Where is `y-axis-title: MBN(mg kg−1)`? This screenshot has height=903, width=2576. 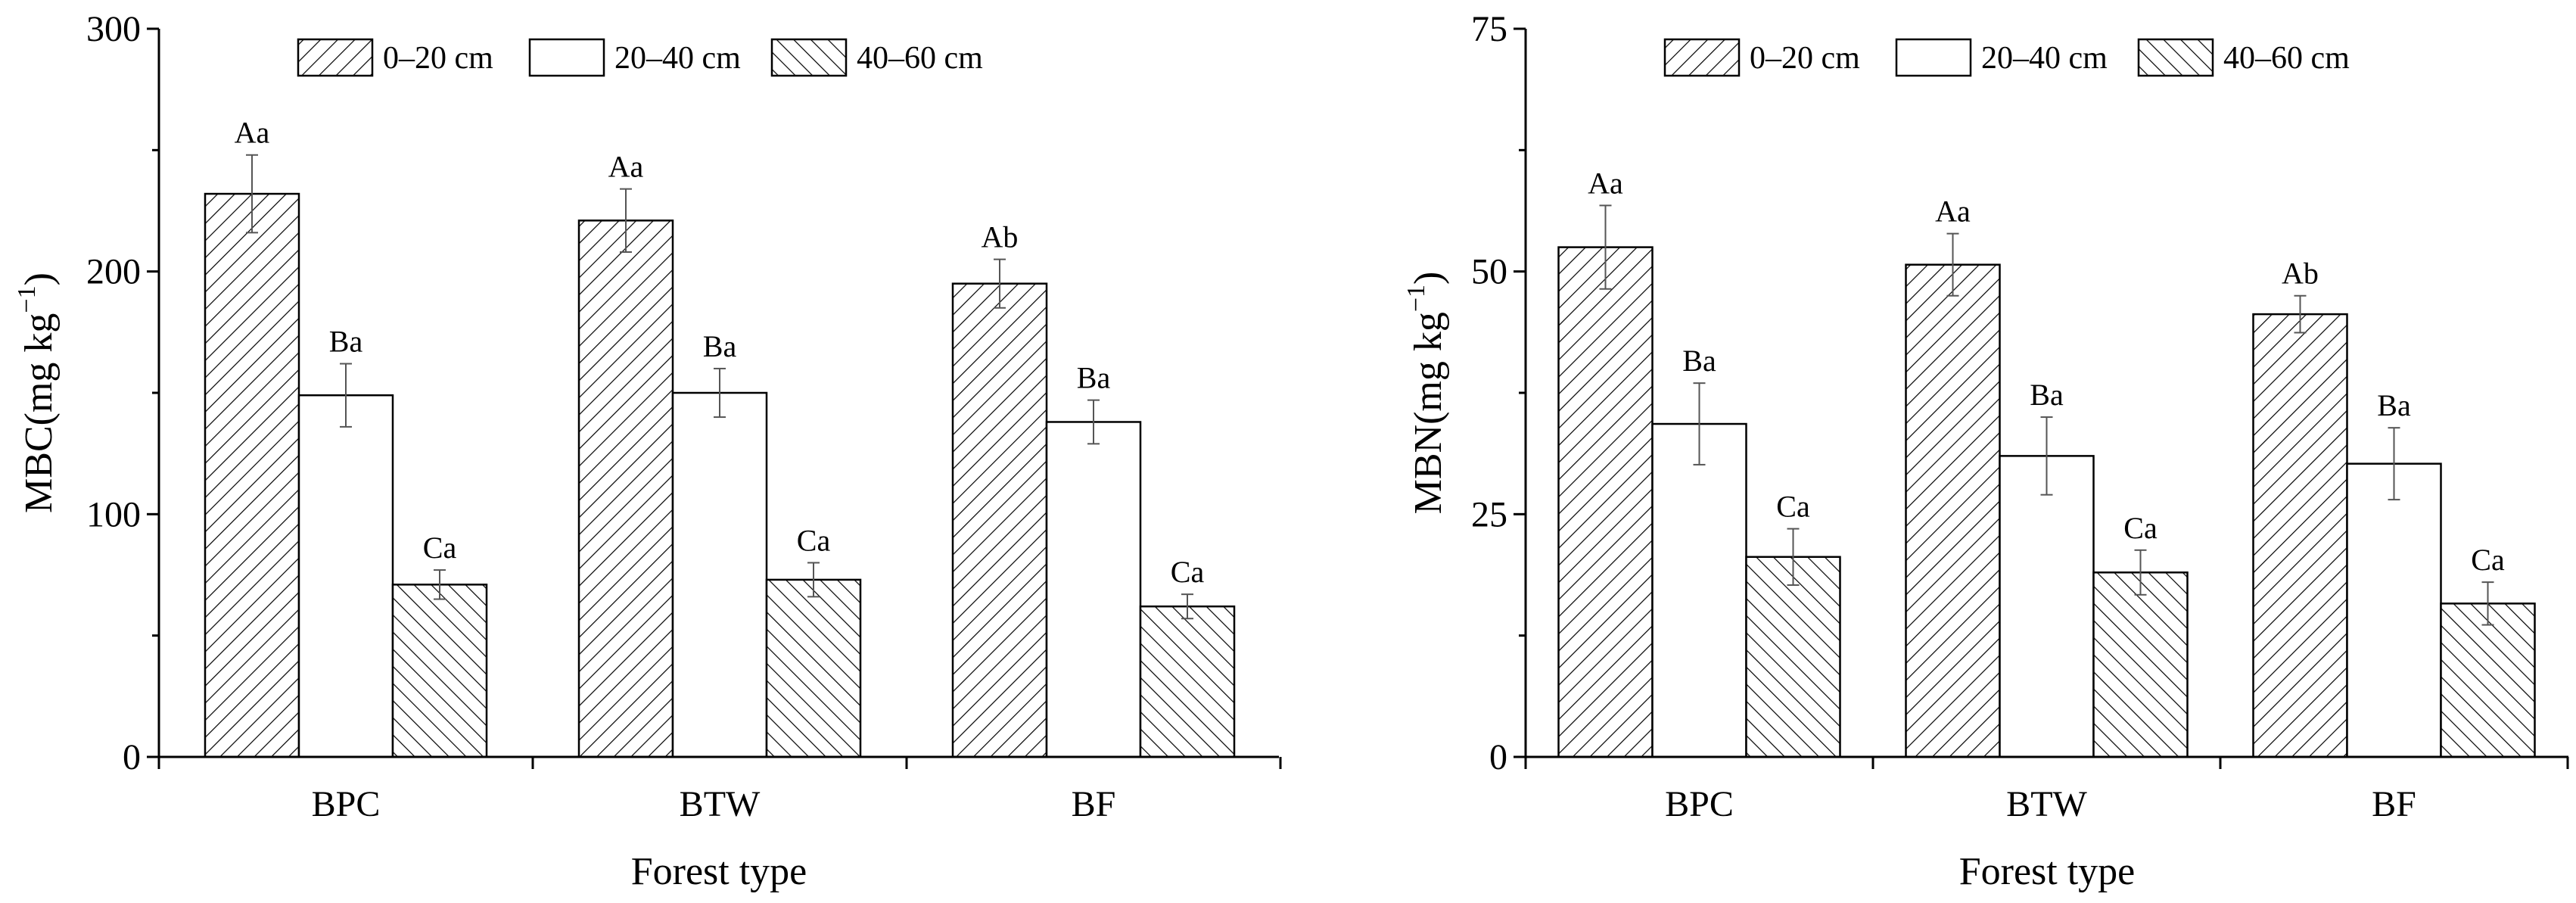
y-axis-title: MBN(mg kg−1) is located at coordinates (1426, 393).